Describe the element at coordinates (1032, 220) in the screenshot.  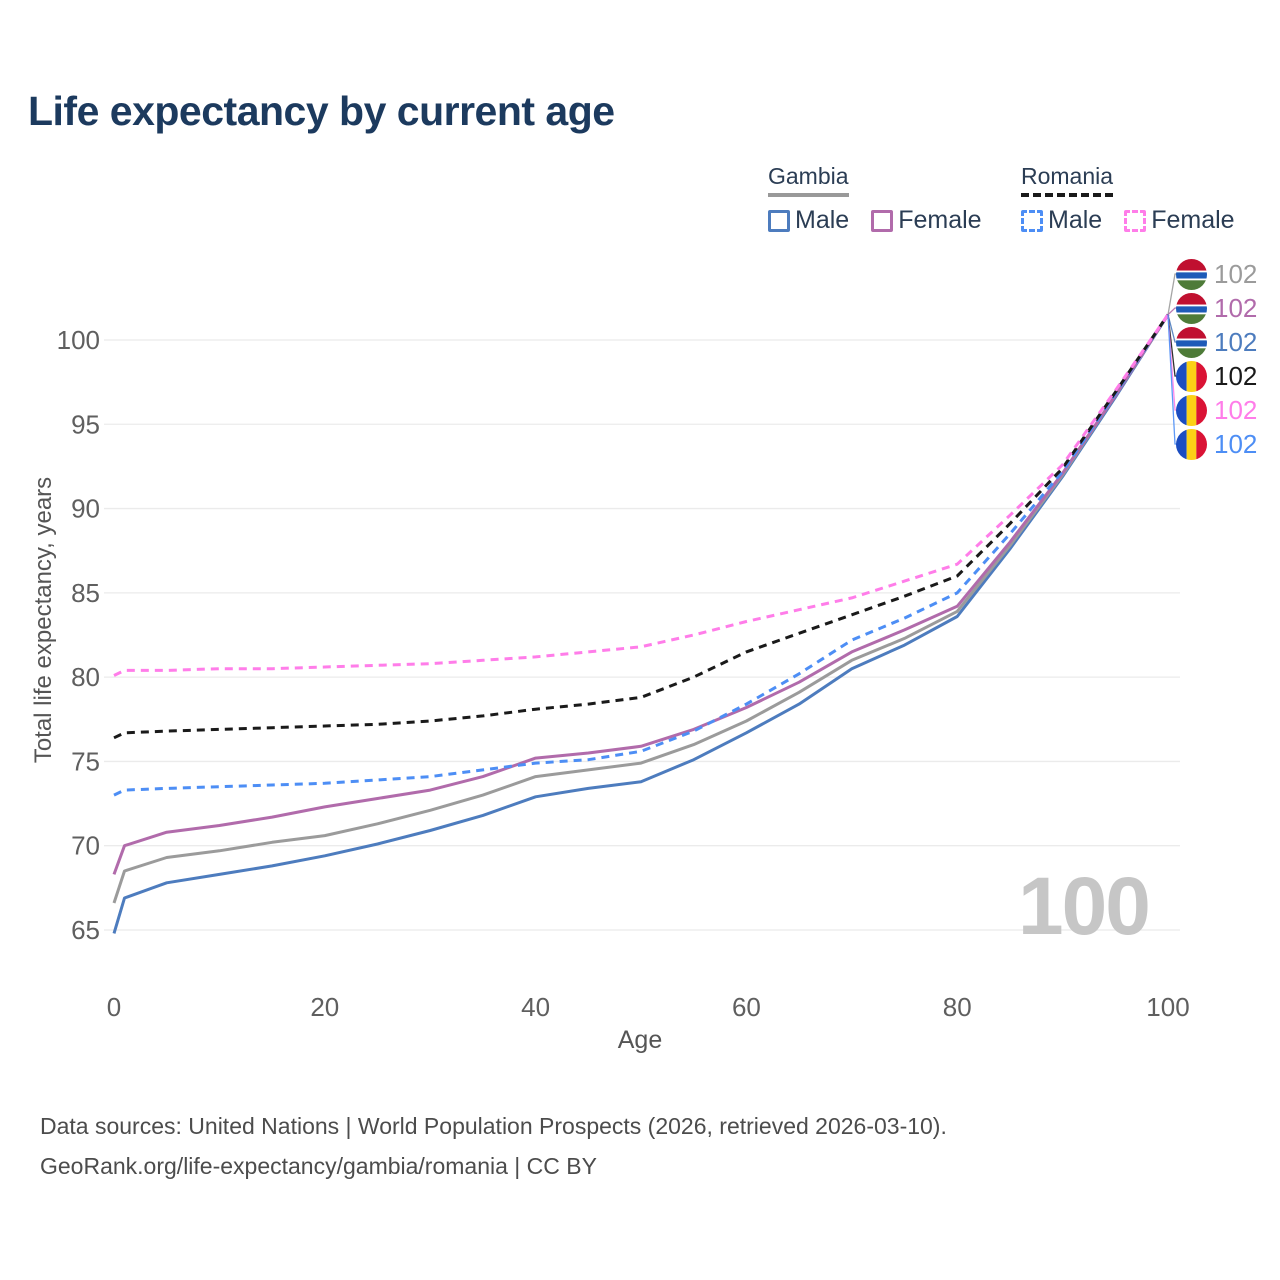
I see `checkbox-romania-male-icon` at that location.